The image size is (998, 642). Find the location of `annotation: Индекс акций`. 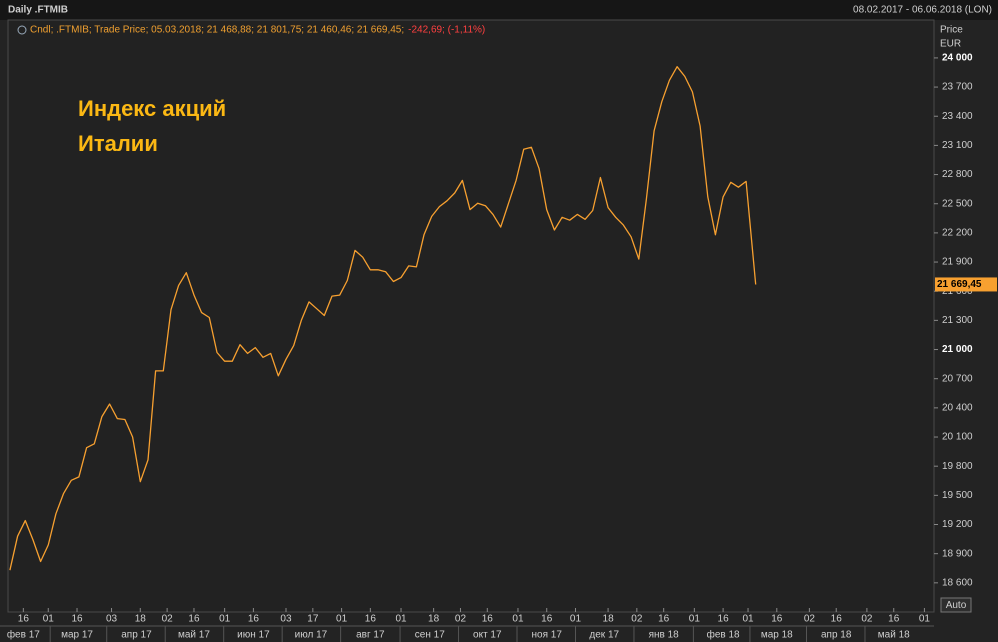

annotation: Индекс акций is located at coordinates (152, 108).